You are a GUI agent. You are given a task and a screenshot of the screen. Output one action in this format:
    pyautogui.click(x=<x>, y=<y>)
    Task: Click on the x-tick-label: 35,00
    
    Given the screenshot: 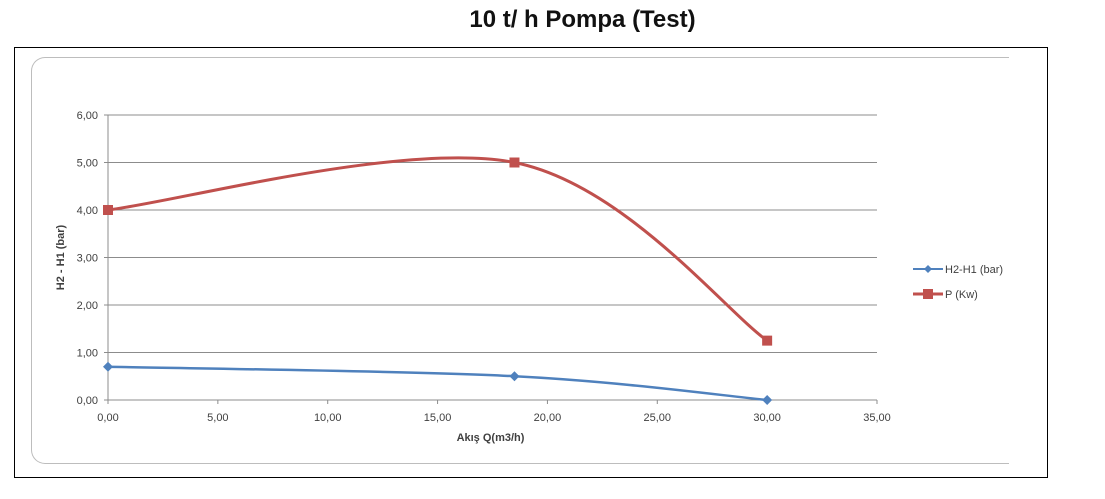 What is the action you would take?
    pyautogui.click(x=877, y=418)
    